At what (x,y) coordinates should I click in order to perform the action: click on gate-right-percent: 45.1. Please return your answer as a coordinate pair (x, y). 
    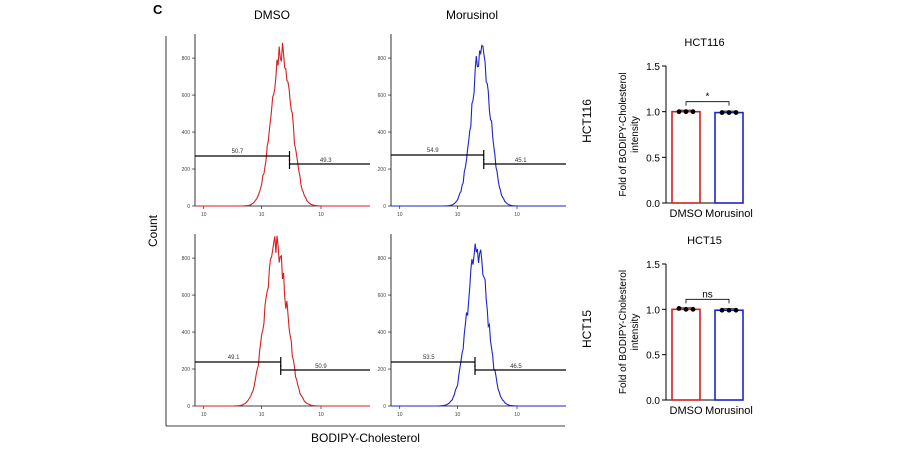
    Looking at the image, I should click on (521, 161).